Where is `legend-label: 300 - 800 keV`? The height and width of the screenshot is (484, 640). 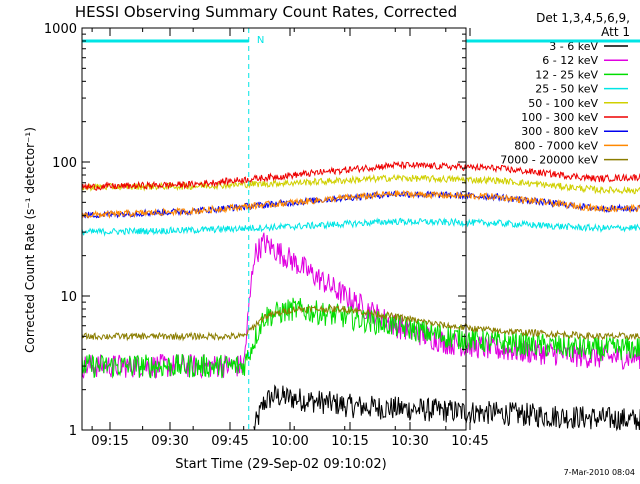
legend-label: 300 - 800 keV is located at coordinates (559, 131).